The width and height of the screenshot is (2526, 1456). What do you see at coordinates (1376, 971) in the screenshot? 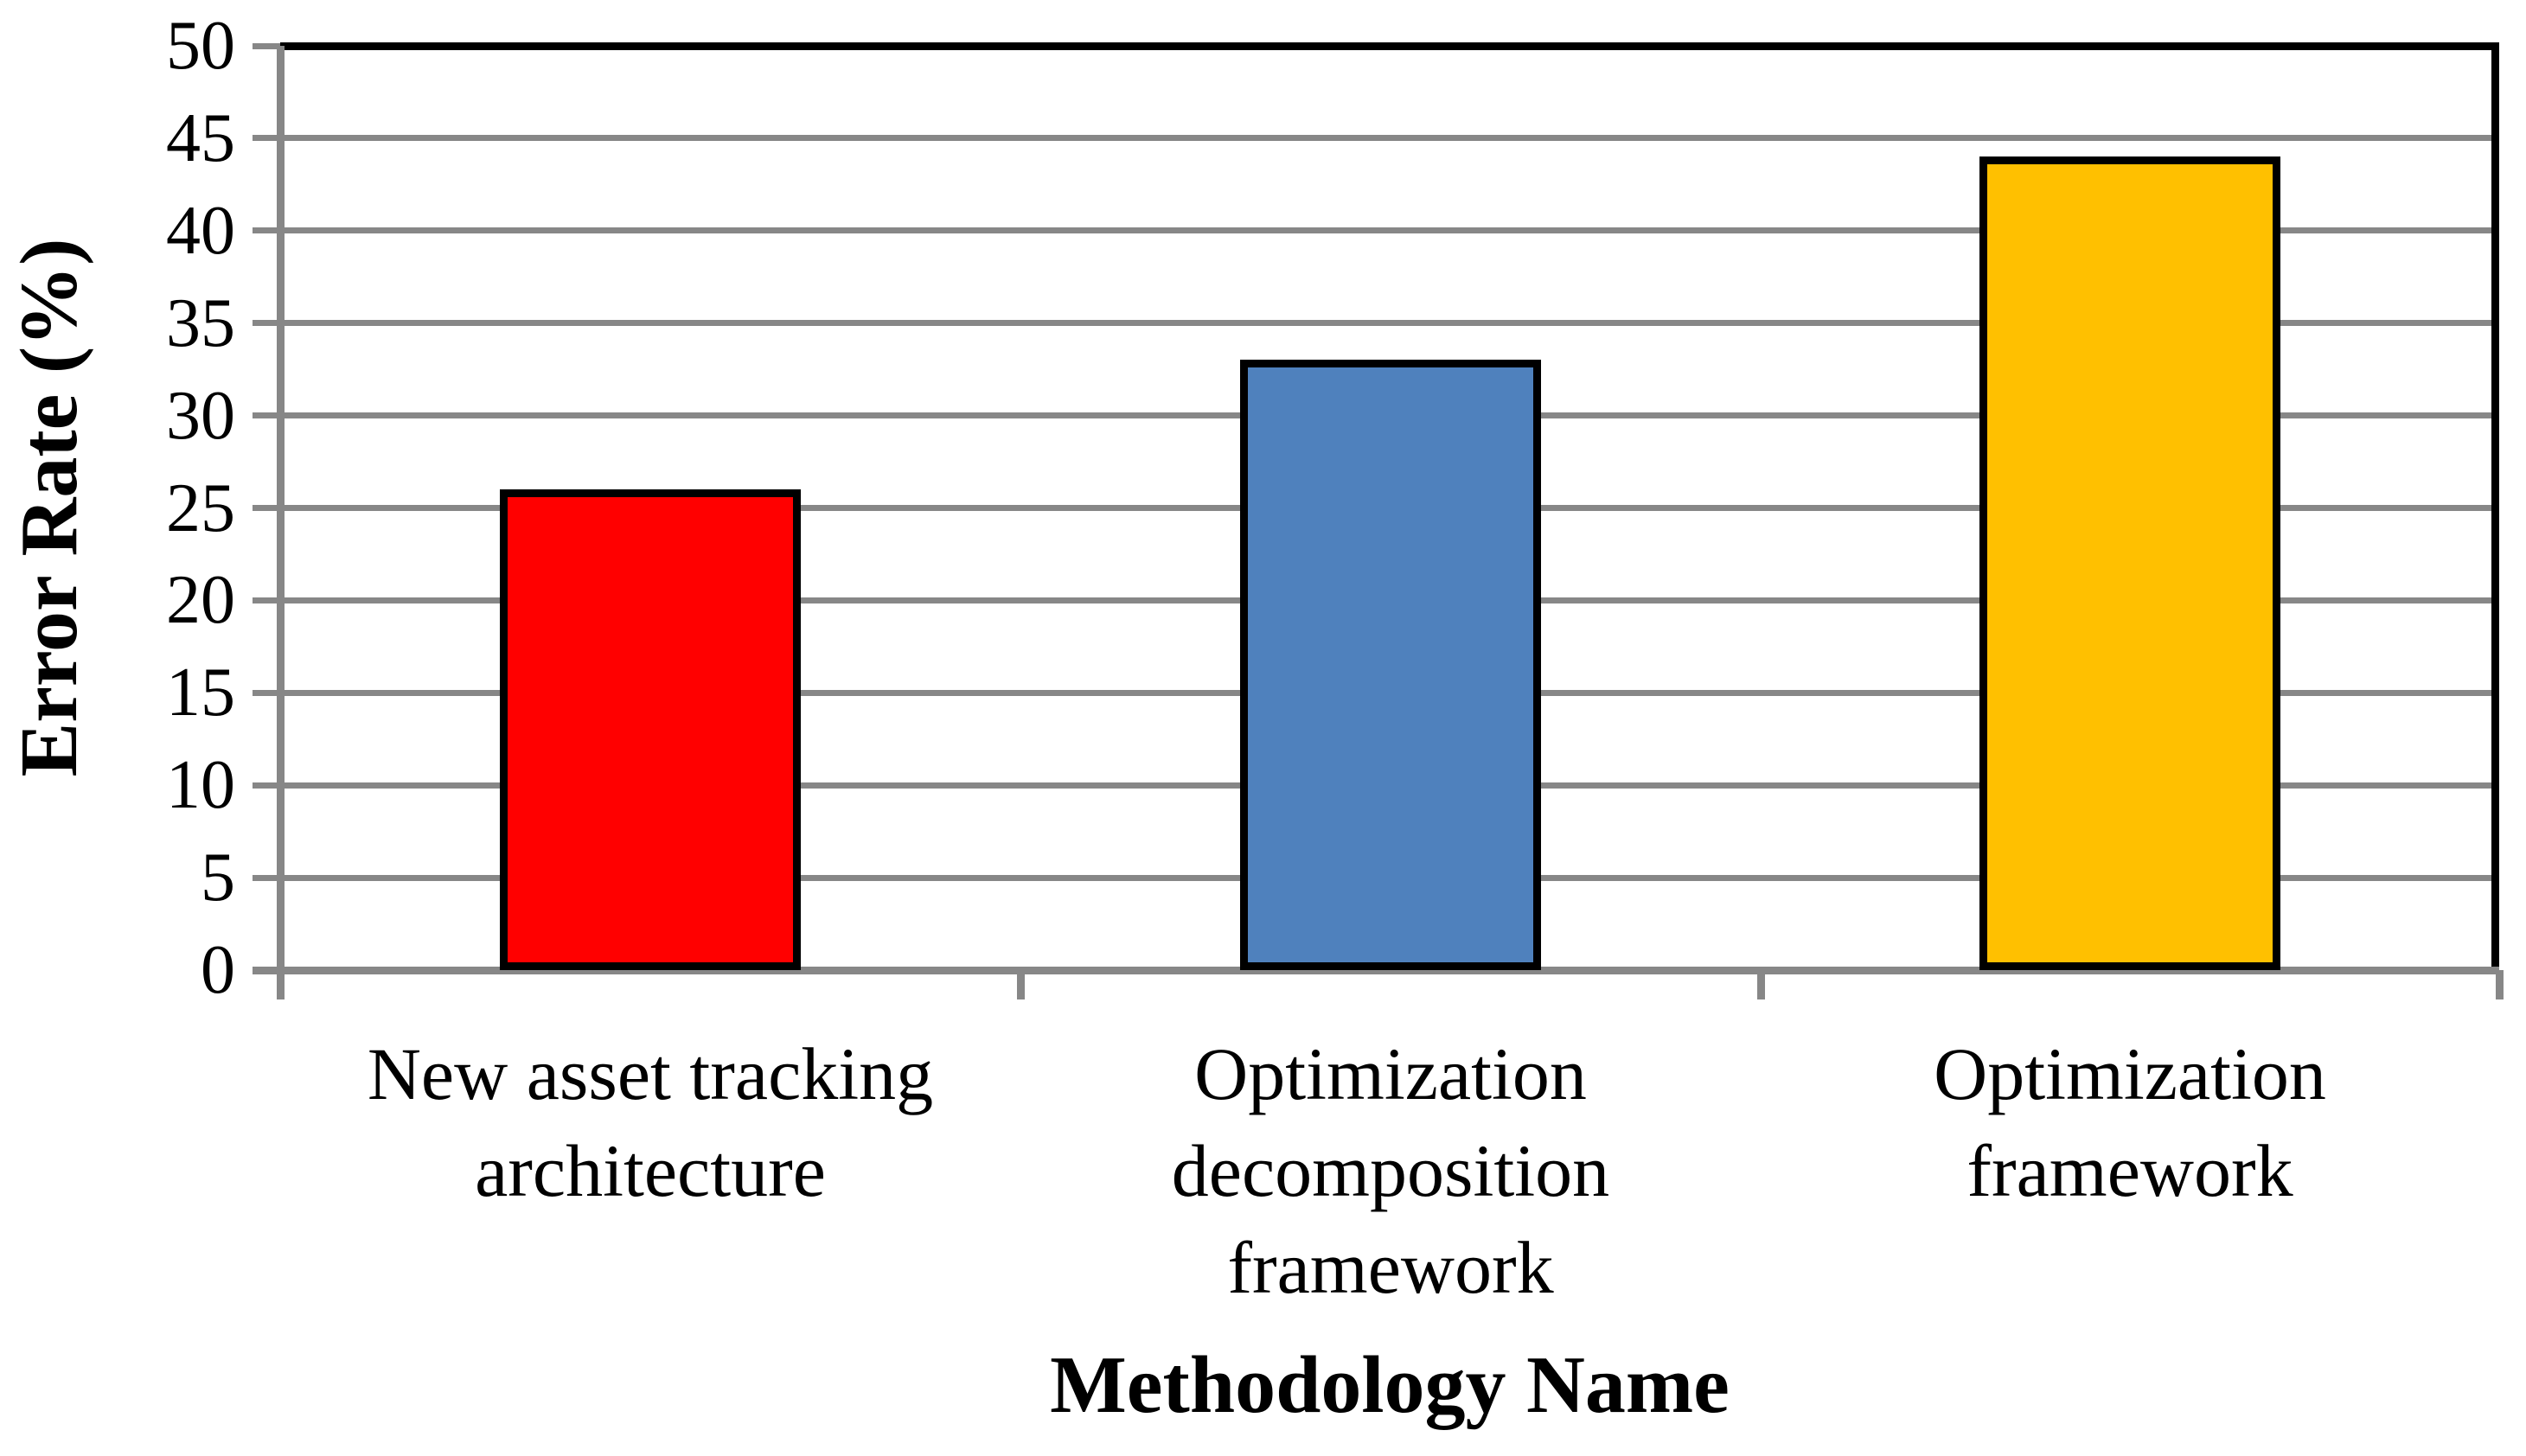
I see `x-axis-line` at bounding box center [1376, 971].